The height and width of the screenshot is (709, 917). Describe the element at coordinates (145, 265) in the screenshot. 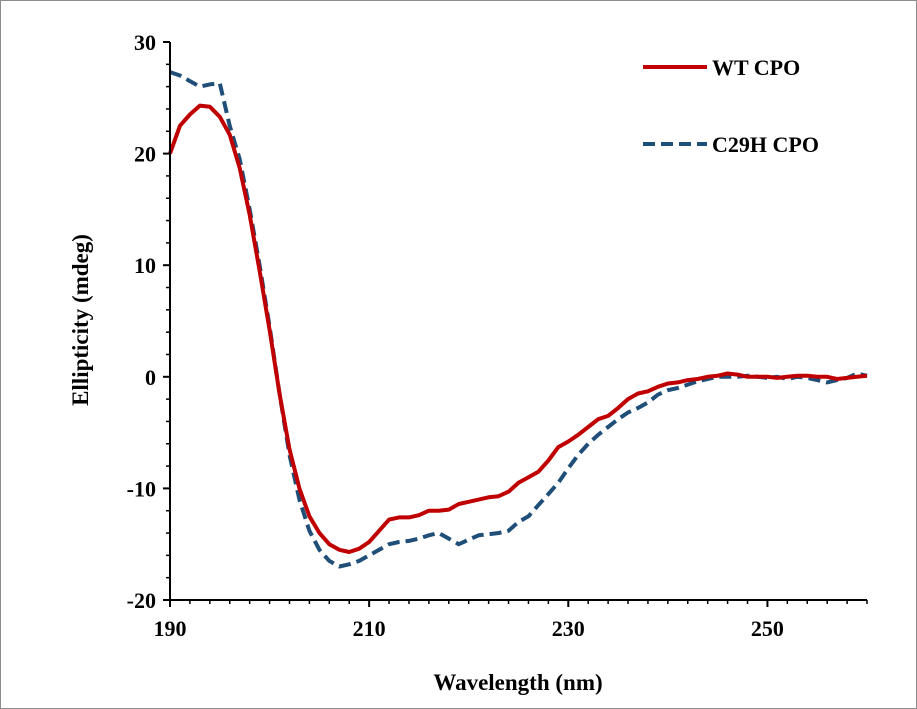

I see `y-tick-label: 10` at that location.